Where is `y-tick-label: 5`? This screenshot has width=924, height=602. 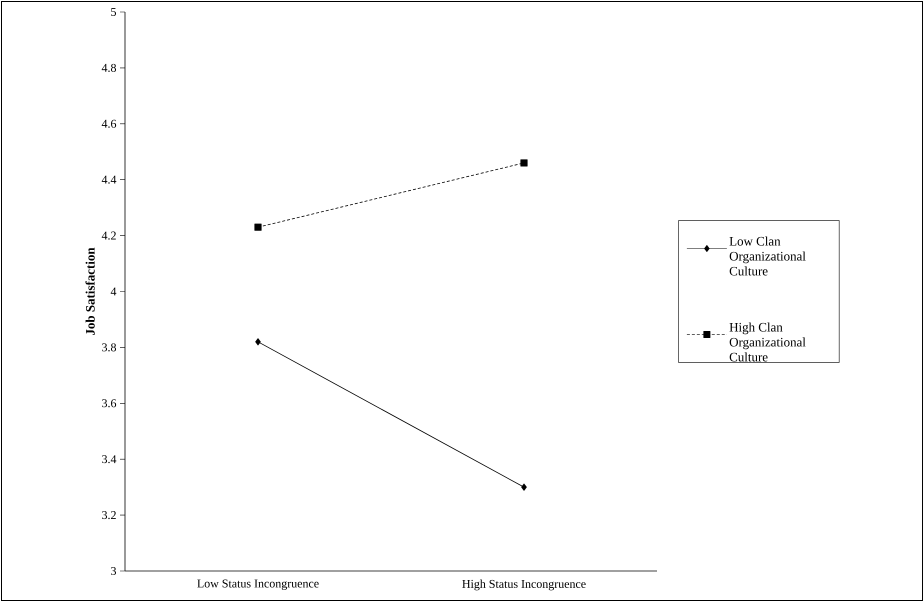 y-tick-label: 5 is located at coordinates (113, 12).